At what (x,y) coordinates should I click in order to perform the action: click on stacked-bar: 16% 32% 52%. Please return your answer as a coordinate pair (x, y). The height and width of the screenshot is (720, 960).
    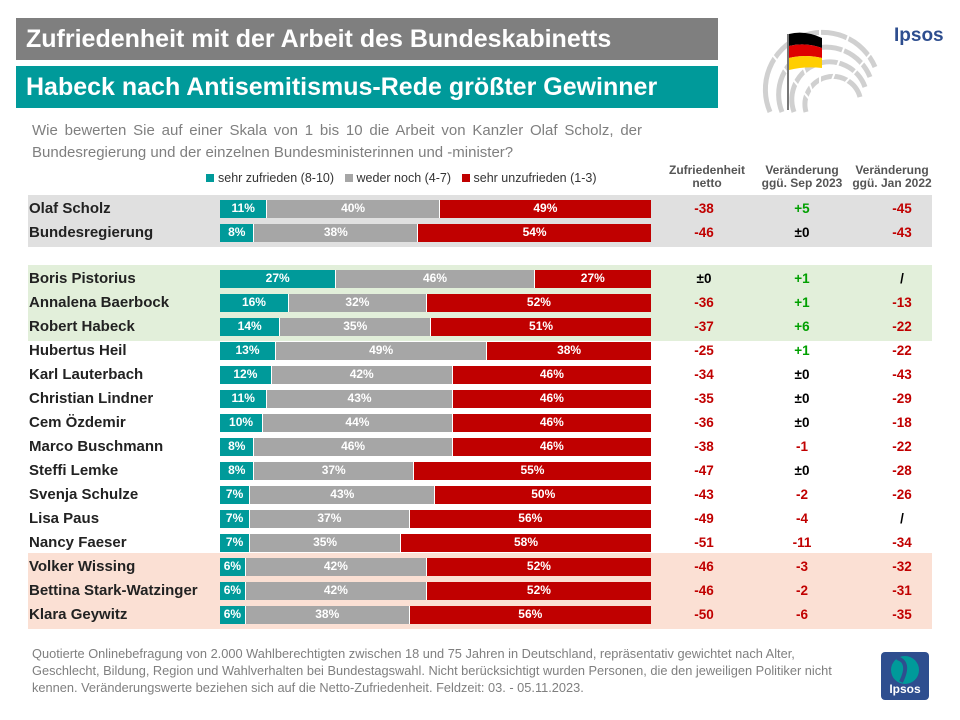
    Looking at the image, I should click on (435, 303).